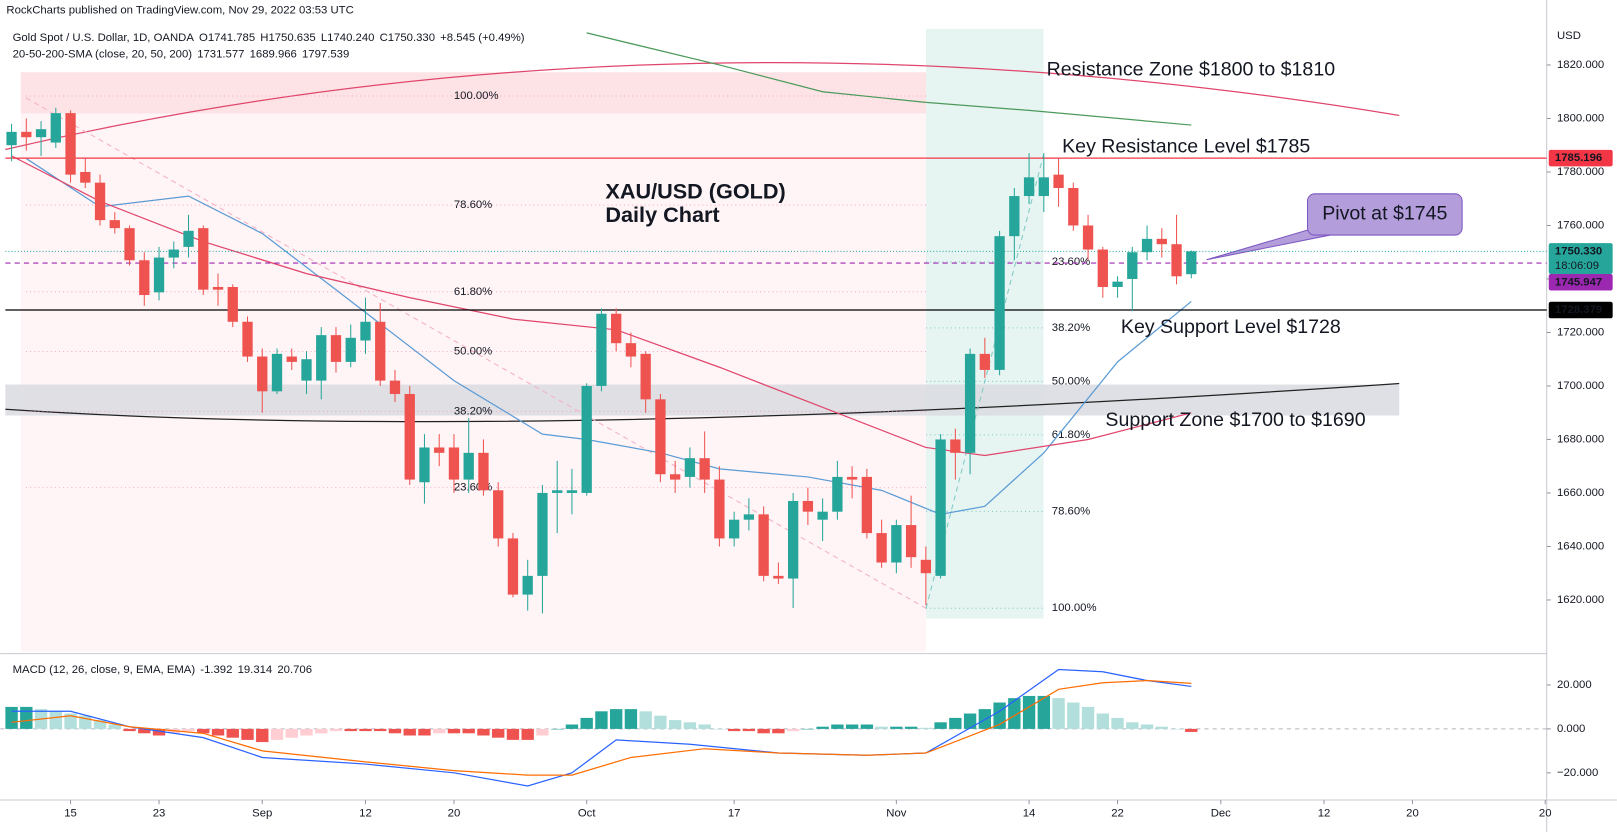 This screenshot has height=832, width=1617. What do you see at coordinates (1071, 381) in the screenshot?
I see `fib-label: 50.00%` at bounding box center [1071, 381].